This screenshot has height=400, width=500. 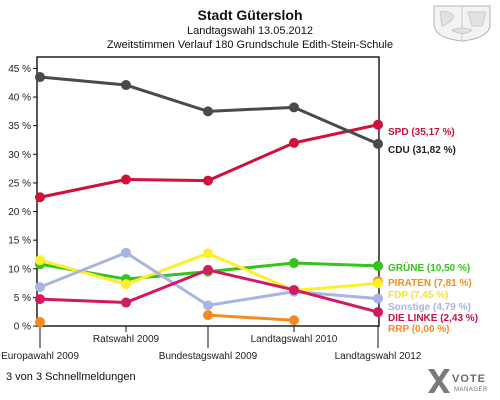 I want to click on legend-entry: SPD (35,17 %), so click(x=421, y=132).